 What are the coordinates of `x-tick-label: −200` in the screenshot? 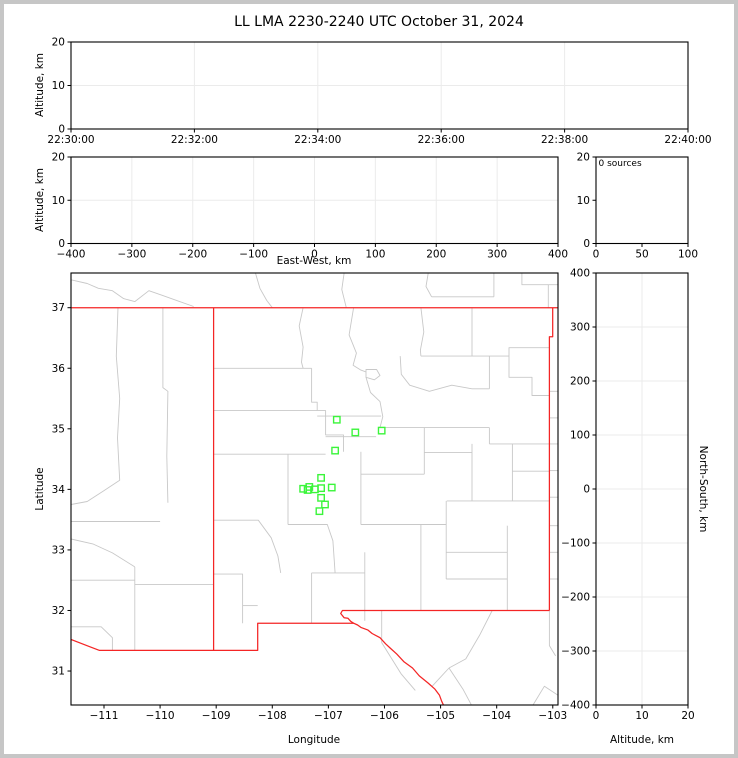 It's located at (192, 255).